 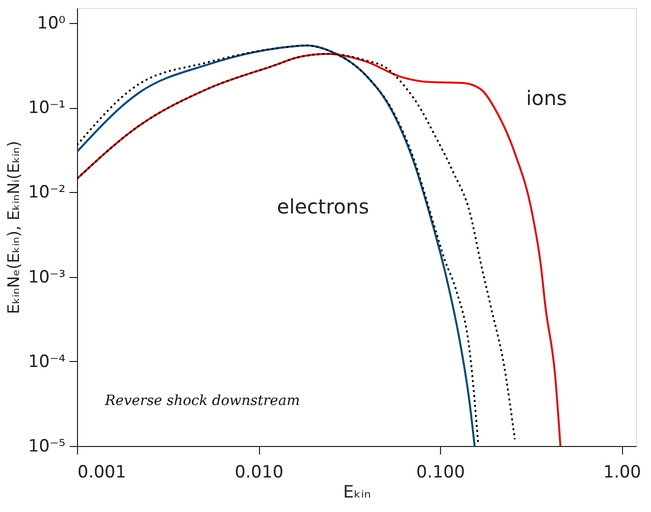 I want to click on y-tick-label: 10⁰, so click(x=51, y=23).